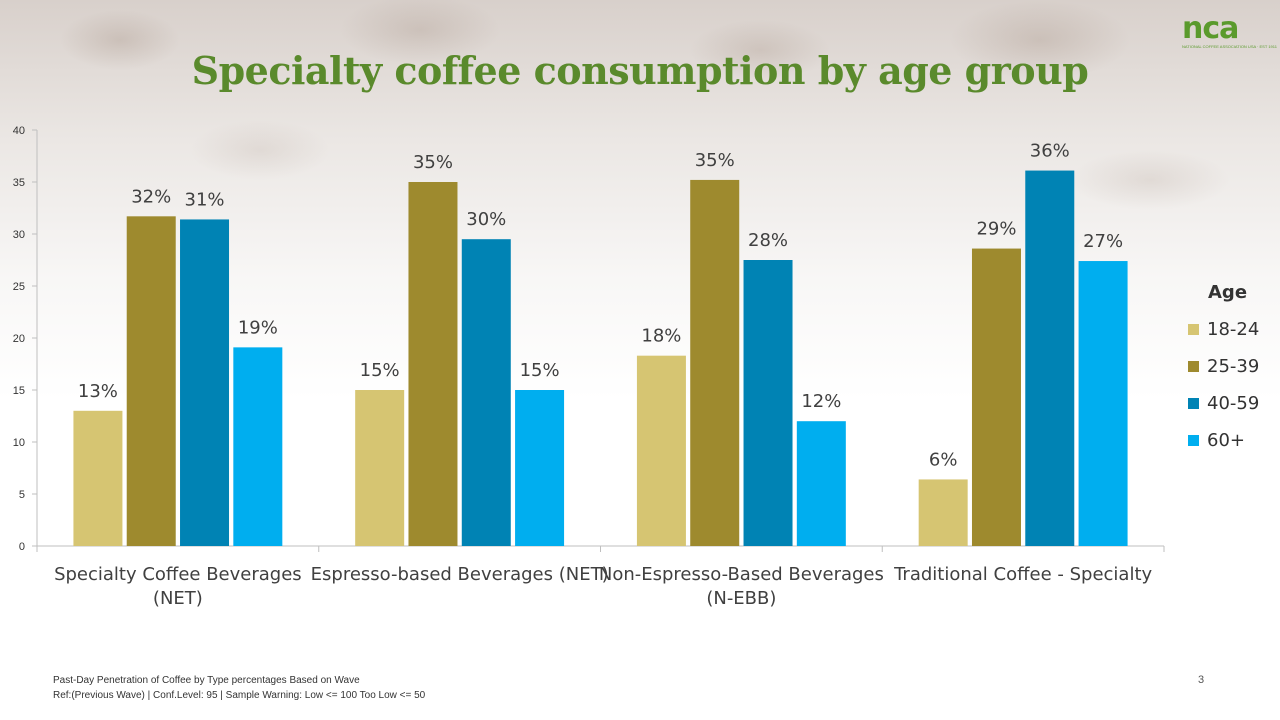  I want to click on data-label: 18%, so click(661, 336).